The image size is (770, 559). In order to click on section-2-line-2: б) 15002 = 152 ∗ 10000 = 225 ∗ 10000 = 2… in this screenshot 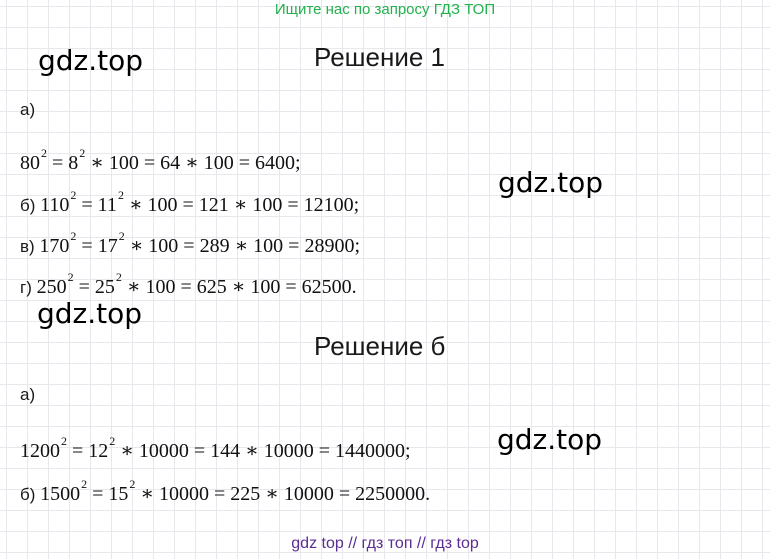, I will do `click(225, 491)`.